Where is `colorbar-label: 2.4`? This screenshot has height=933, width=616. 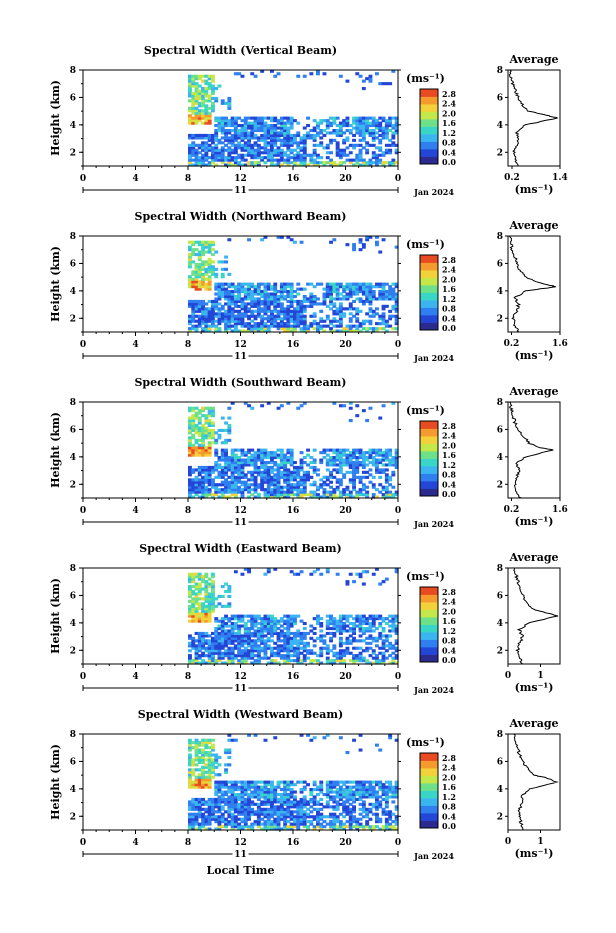
colorbar-label: 2.4 is located at coordinates (449, 602).